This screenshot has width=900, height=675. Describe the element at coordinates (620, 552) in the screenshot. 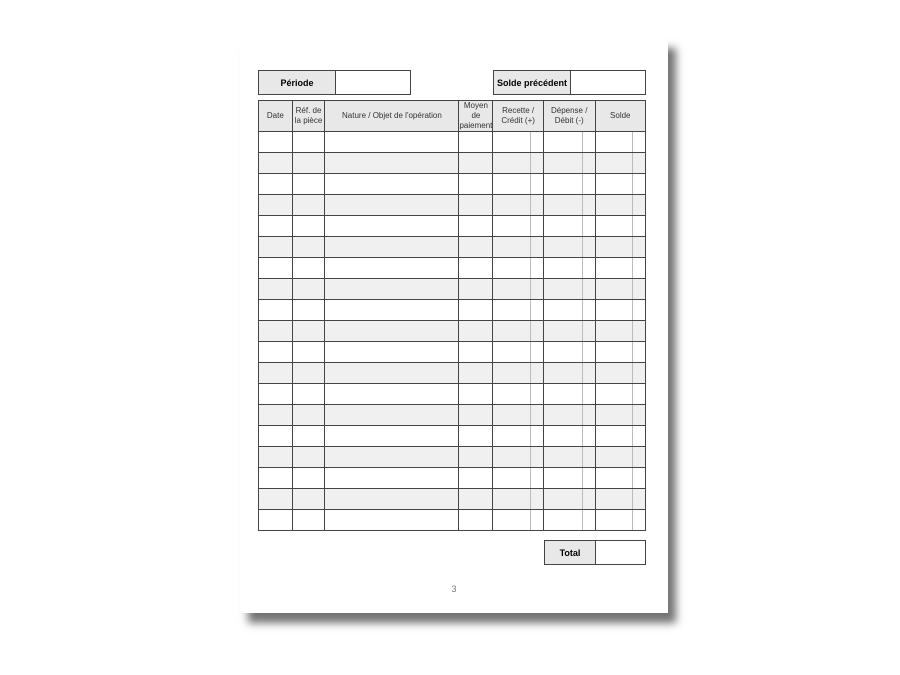

I see `total-field` at that location.